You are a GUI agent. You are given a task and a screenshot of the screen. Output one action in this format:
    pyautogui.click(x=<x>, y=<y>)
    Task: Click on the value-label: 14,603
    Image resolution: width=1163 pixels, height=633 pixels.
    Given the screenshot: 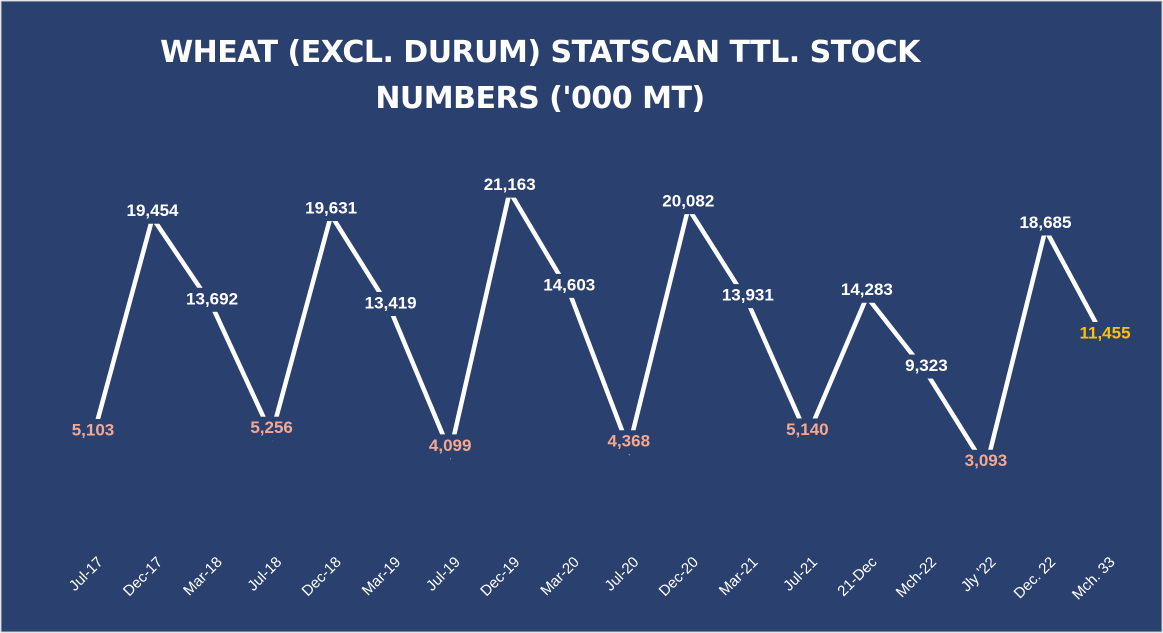 What is the action you would take?
    pyautogui.click(x=569, y=284)
    